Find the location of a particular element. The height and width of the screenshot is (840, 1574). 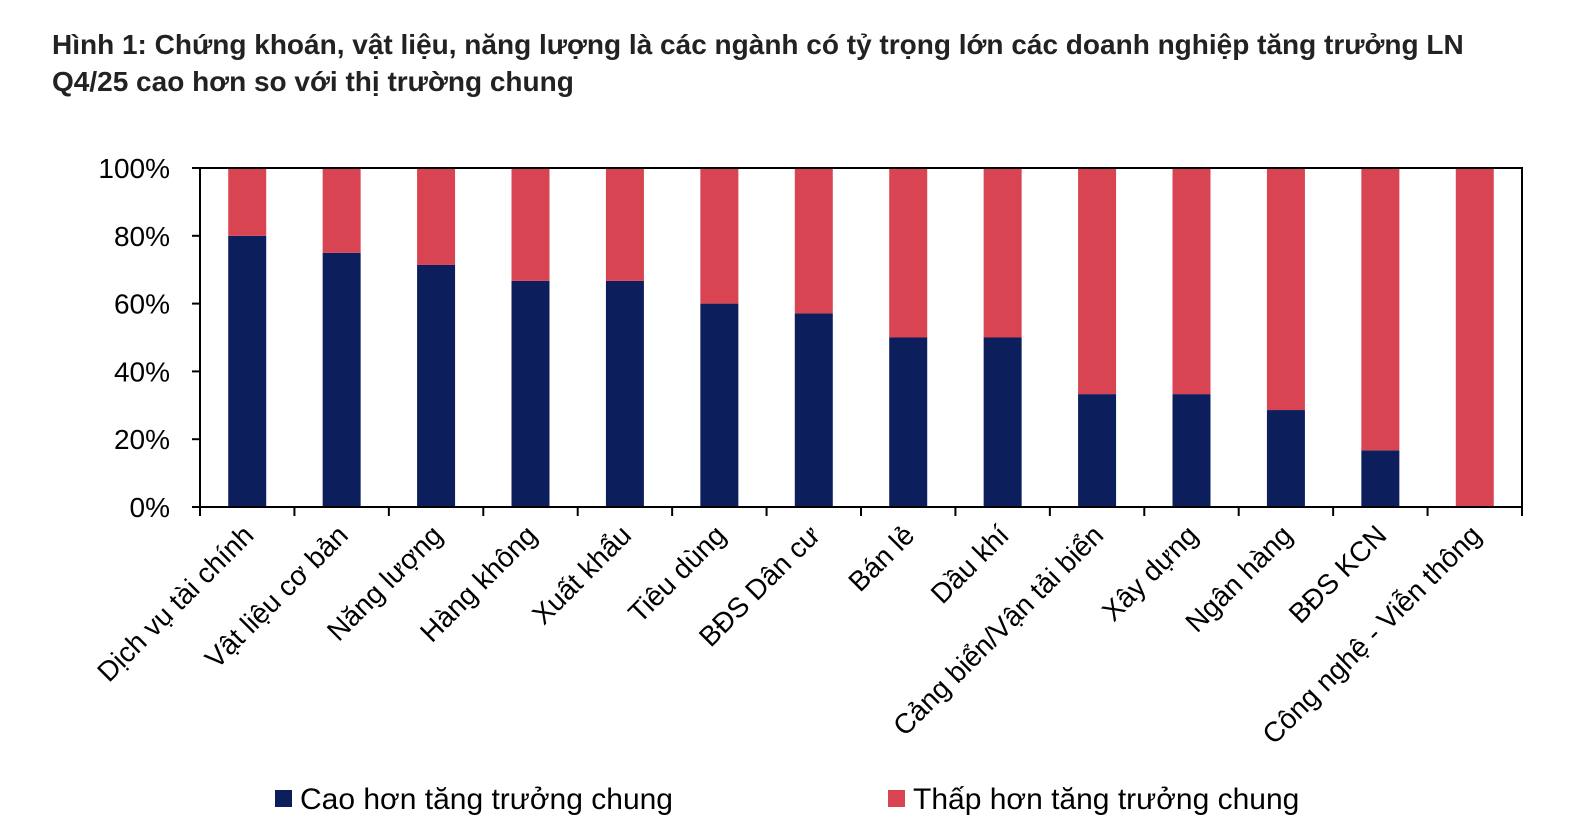

x-tick-label: Dầu khí is located at coordinates (970, 564).